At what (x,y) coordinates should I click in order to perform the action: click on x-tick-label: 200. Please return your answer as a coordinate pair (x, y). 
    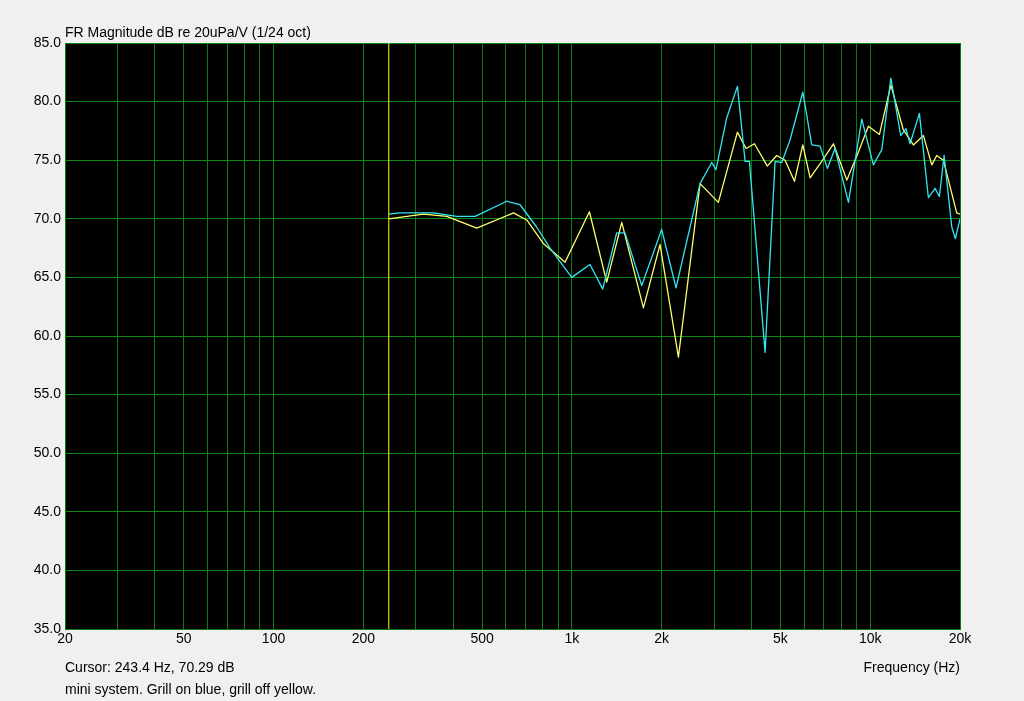
    Looking at the image, I should click on (363, 638).